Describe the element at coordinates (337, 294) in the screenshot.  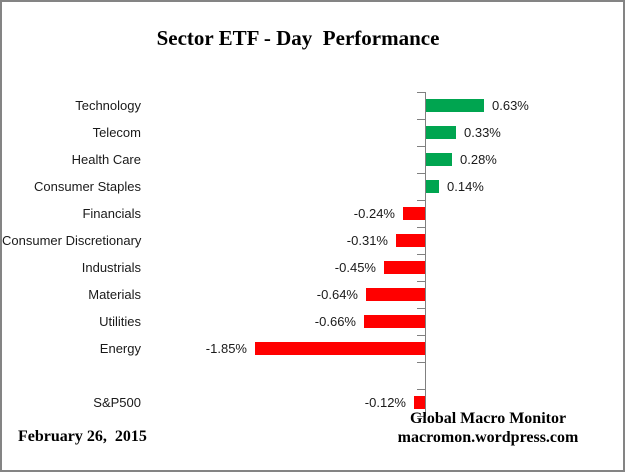
I see `value-label: -0.64%` at that location.